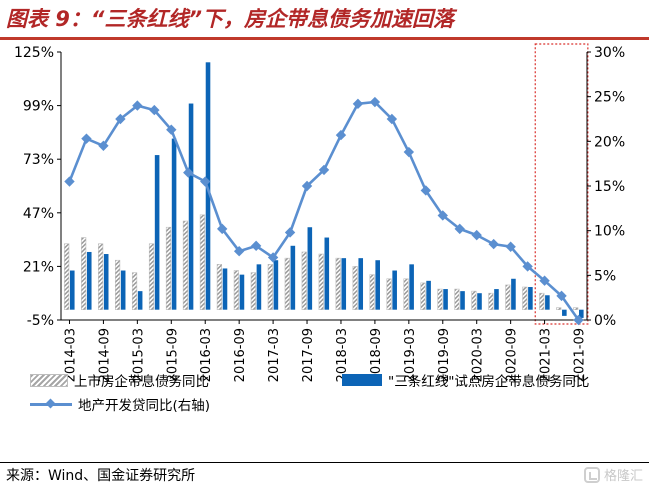 The height and width of the screenshot is (489, 649). I want to click on grid-layer, so click(561, 184).